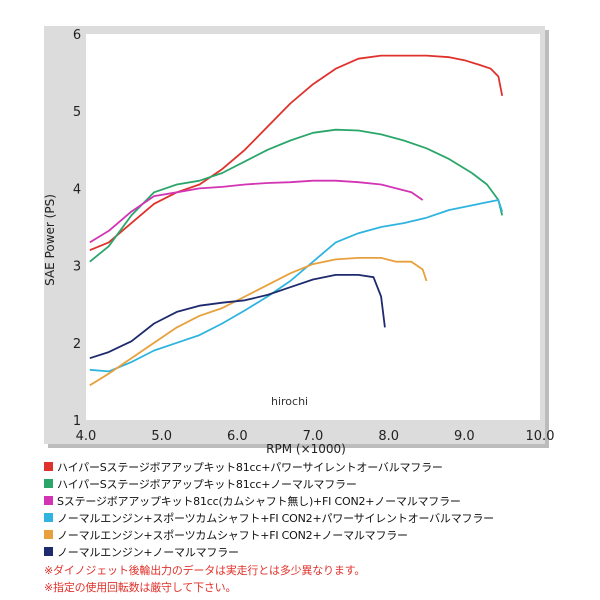  Describe the element at coordinates (77, 112) in the screenshot. I see `y-tick-label: 5` at that location.